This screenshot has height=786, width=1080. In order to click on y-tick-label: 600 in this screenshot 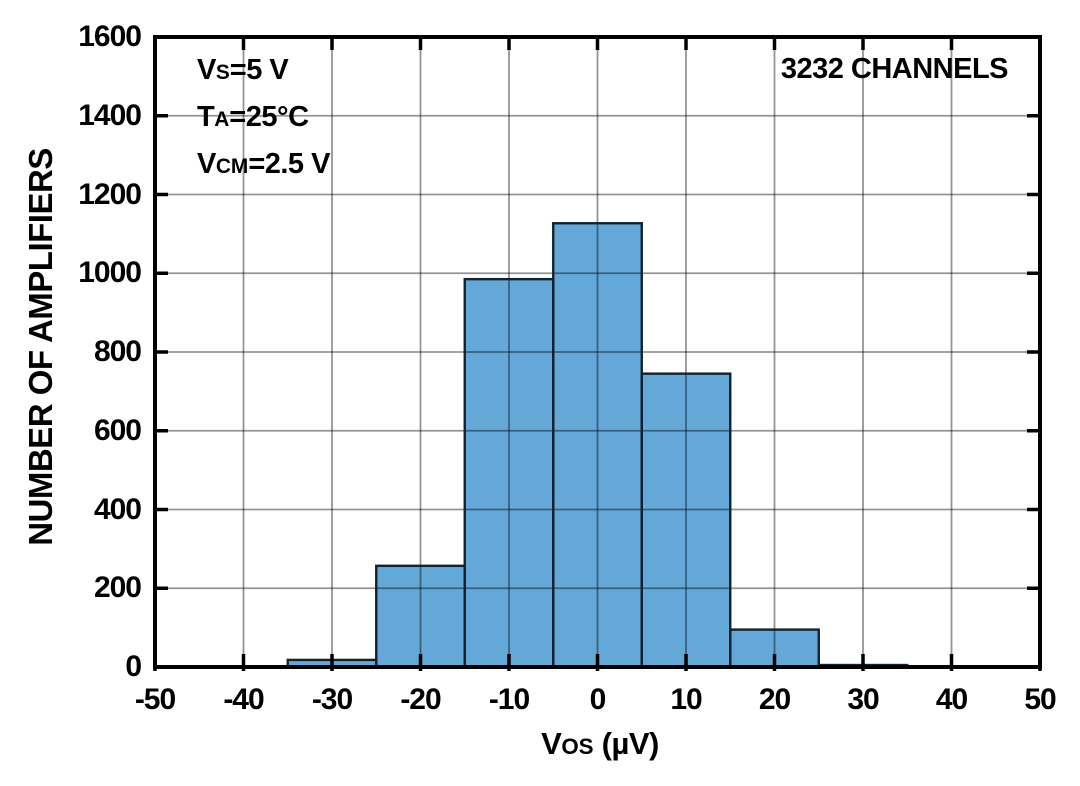, I will do `click(117, 430)`.